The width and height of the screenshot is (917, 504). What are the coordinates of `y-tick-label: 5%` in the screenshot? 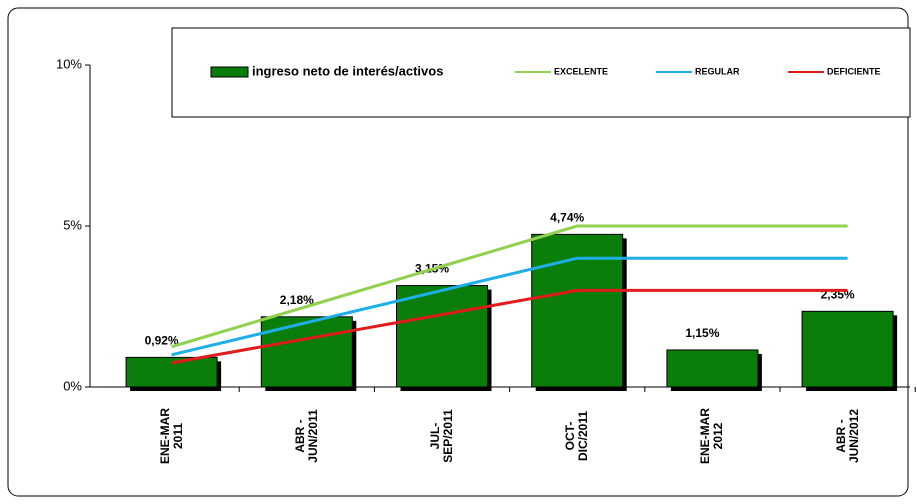 It's located at (72, 224).